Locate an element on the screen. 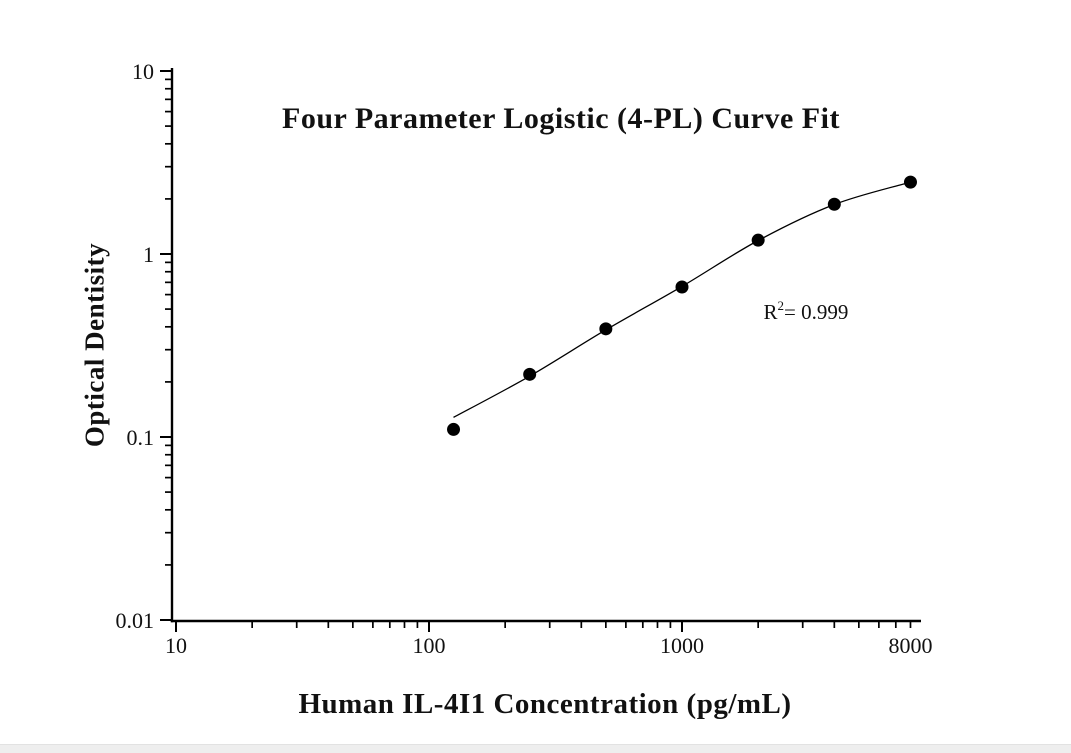 The image size is (1071, 753). x-tick-label: 10 is located at coordinates (176, 645).